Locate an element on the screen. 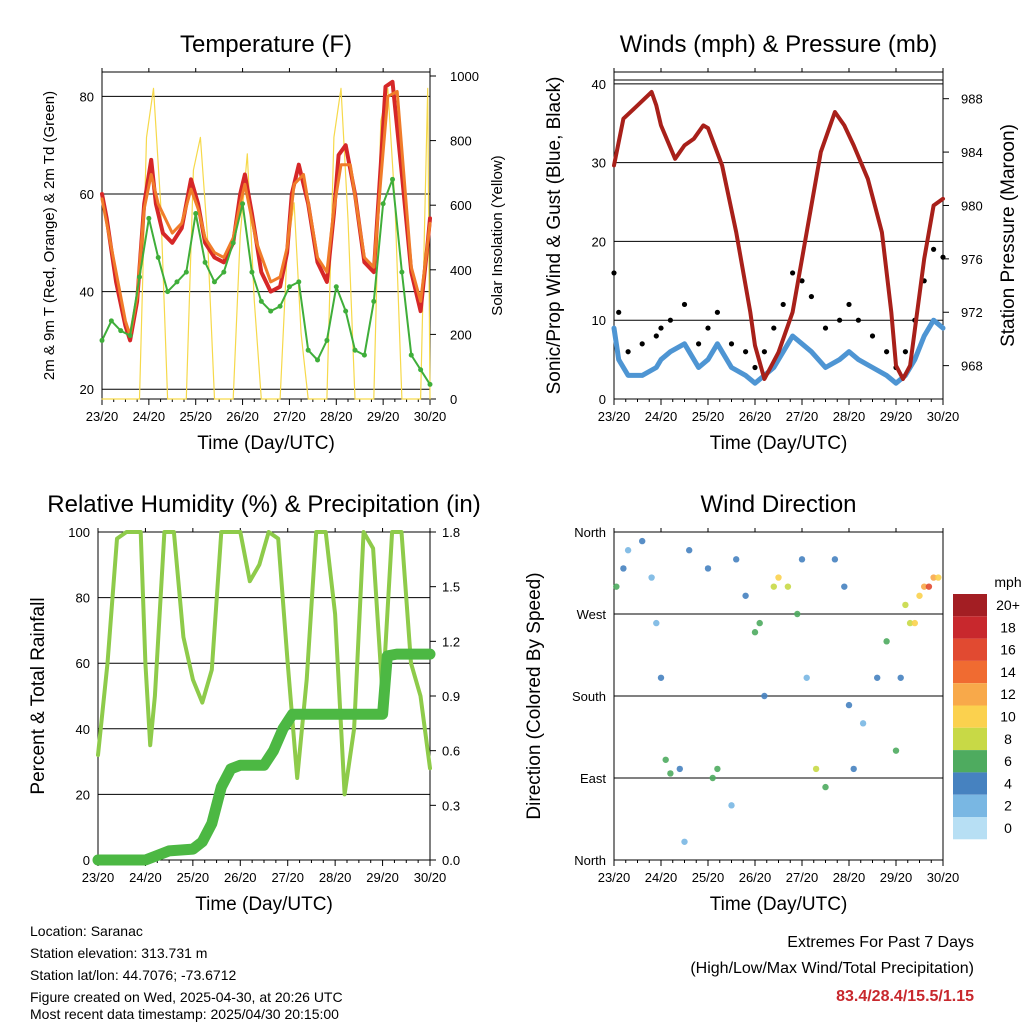 This screenshot has width=1024, height=1024. chart3-ytick-label: 80 is located at coordinates (83, 598).